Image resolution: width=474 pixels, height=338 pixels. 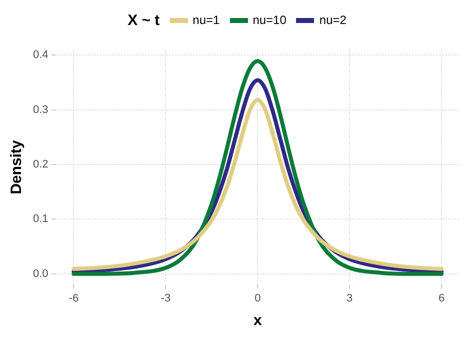 I want to click on legend-label: nu=2, so click(x=332, y=20).